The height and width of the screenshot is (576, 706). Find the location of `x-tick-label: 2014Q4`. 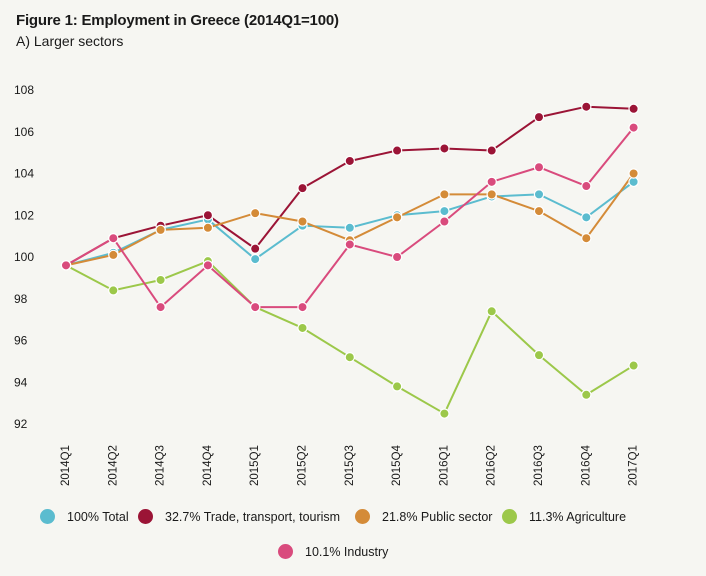

x-tick-label: 2014Q4 is located at coordinates (208, 465).